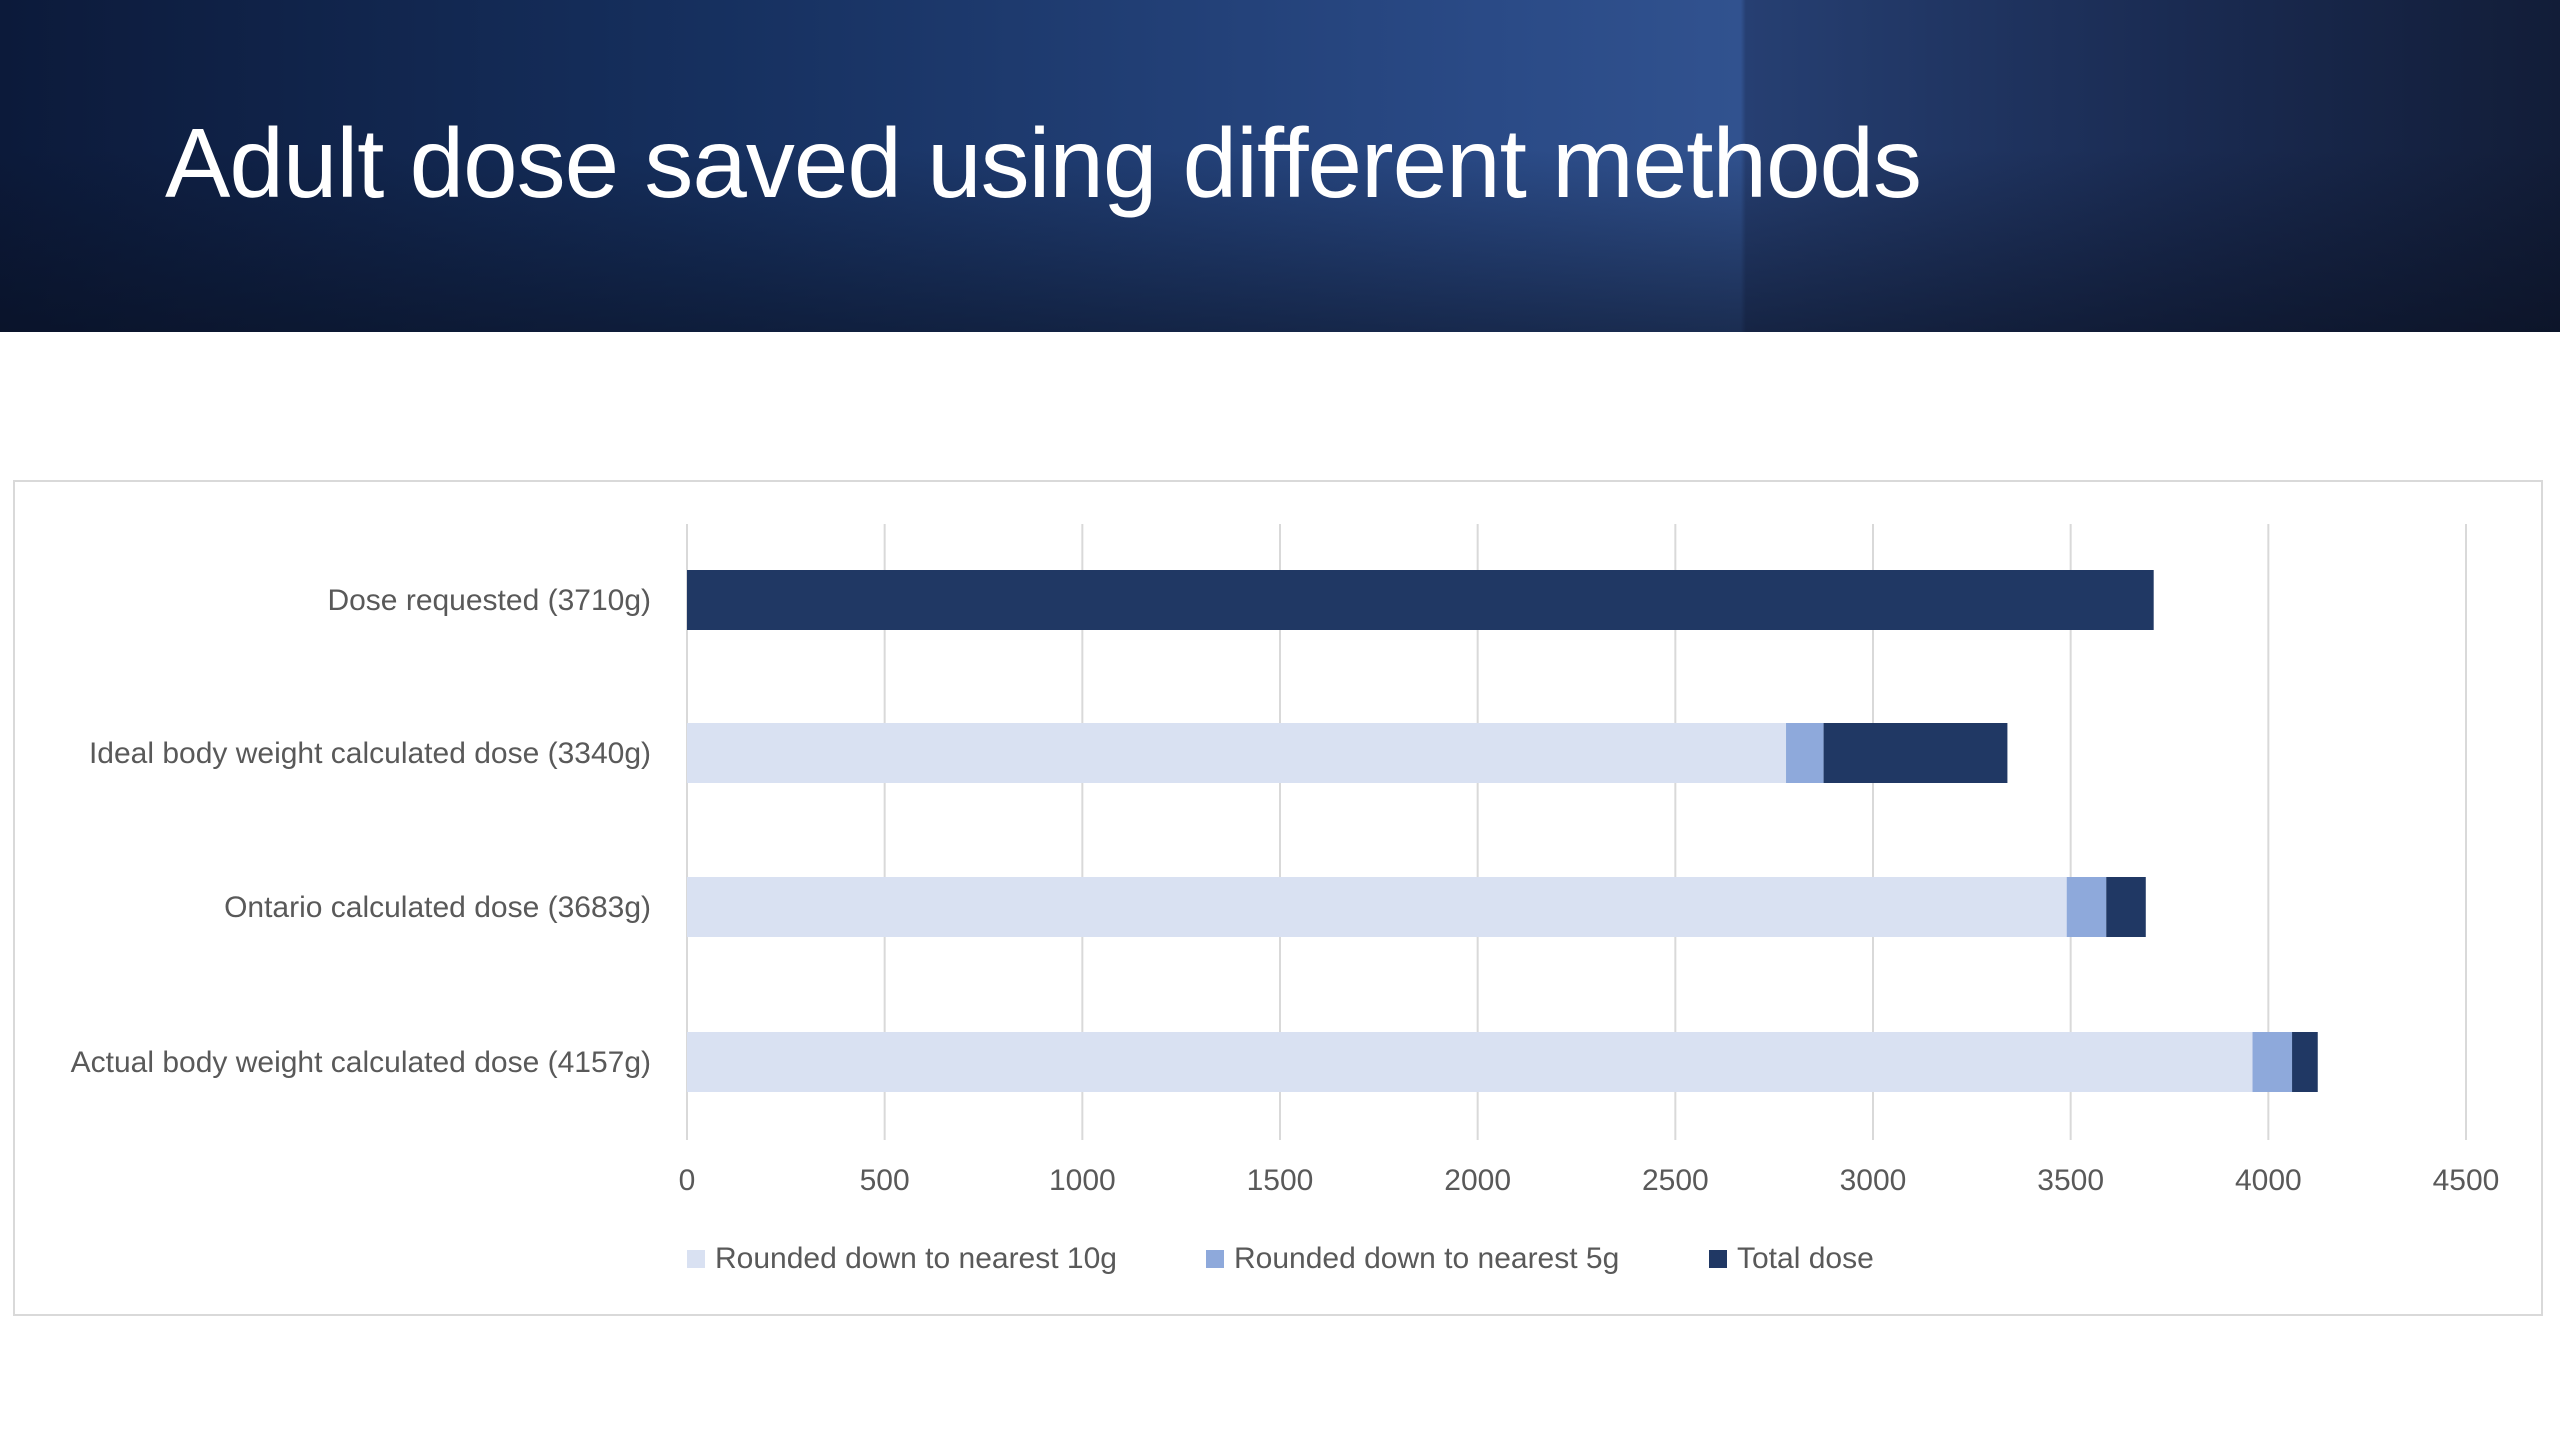 The width and height of the screenshot is (2560, 1440). What do you see at coordinates (489, 600) in the screenshot?
I see `category-label: Dose requested (3710g)` at bounding box center [489, 600].